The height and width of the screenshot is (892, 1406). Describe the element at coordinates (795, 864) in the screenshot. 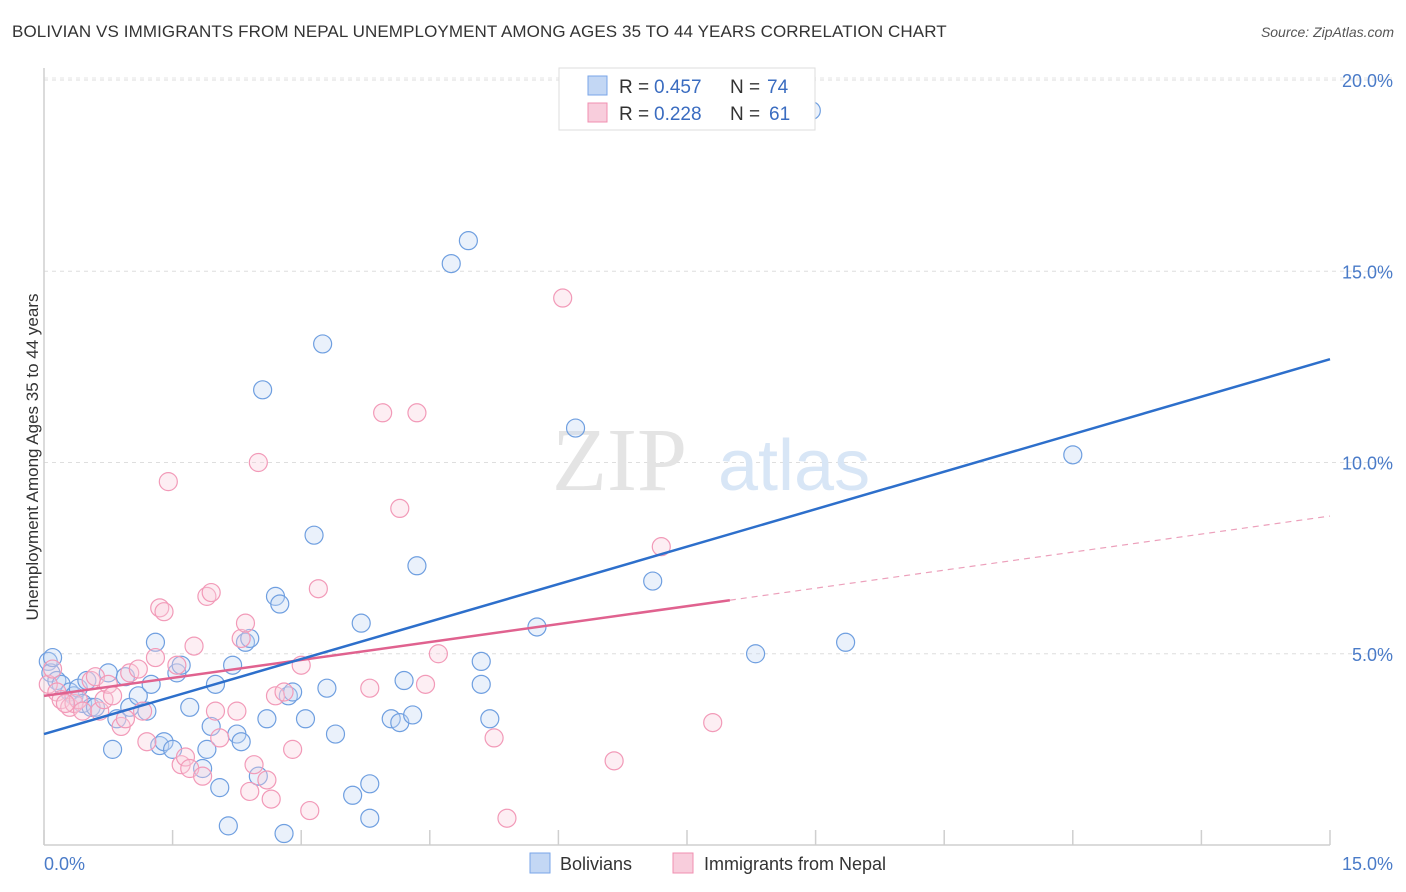

I see `bottom-legend-label-nepal: Immigrants from Nepal` at that location.